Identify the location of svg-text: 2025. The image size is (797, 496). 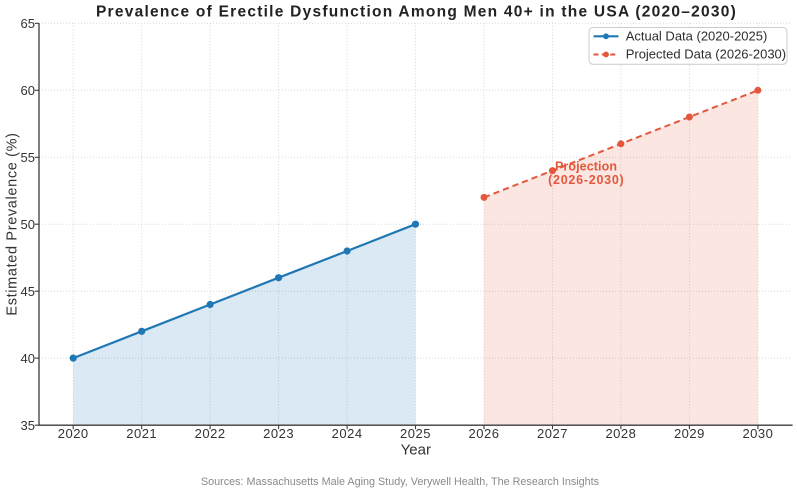
(415, 433).